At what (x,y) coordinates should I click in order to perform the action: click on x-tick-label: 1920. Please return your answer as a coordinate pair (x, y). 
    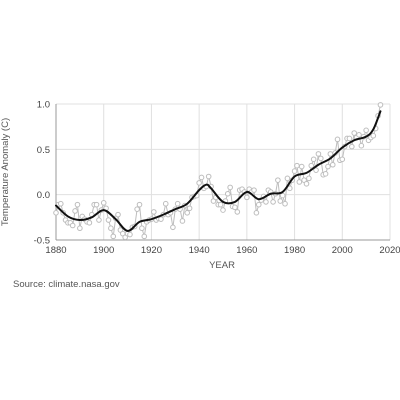
    Looking at the image, I should click on (151, 250).